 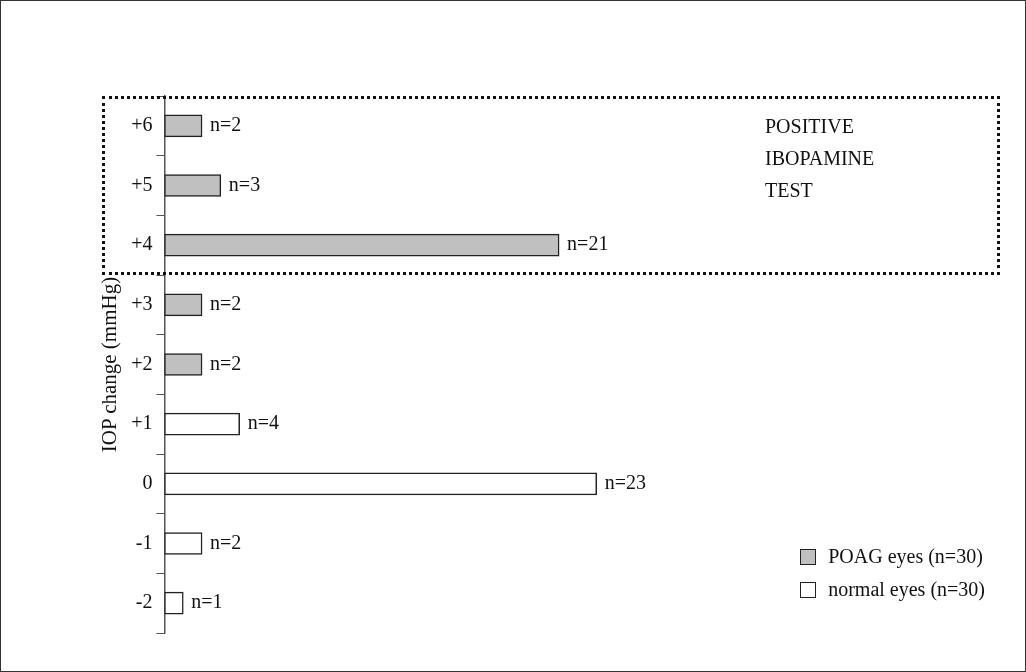 I want to click on legend-label: POAG eyes (n=30), so click(x=905, y=556).